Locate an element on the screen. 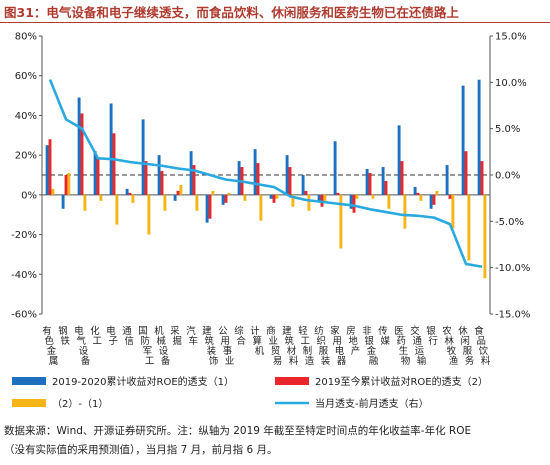  category-label-13: 计算机 is located at coordinates (257, 341).